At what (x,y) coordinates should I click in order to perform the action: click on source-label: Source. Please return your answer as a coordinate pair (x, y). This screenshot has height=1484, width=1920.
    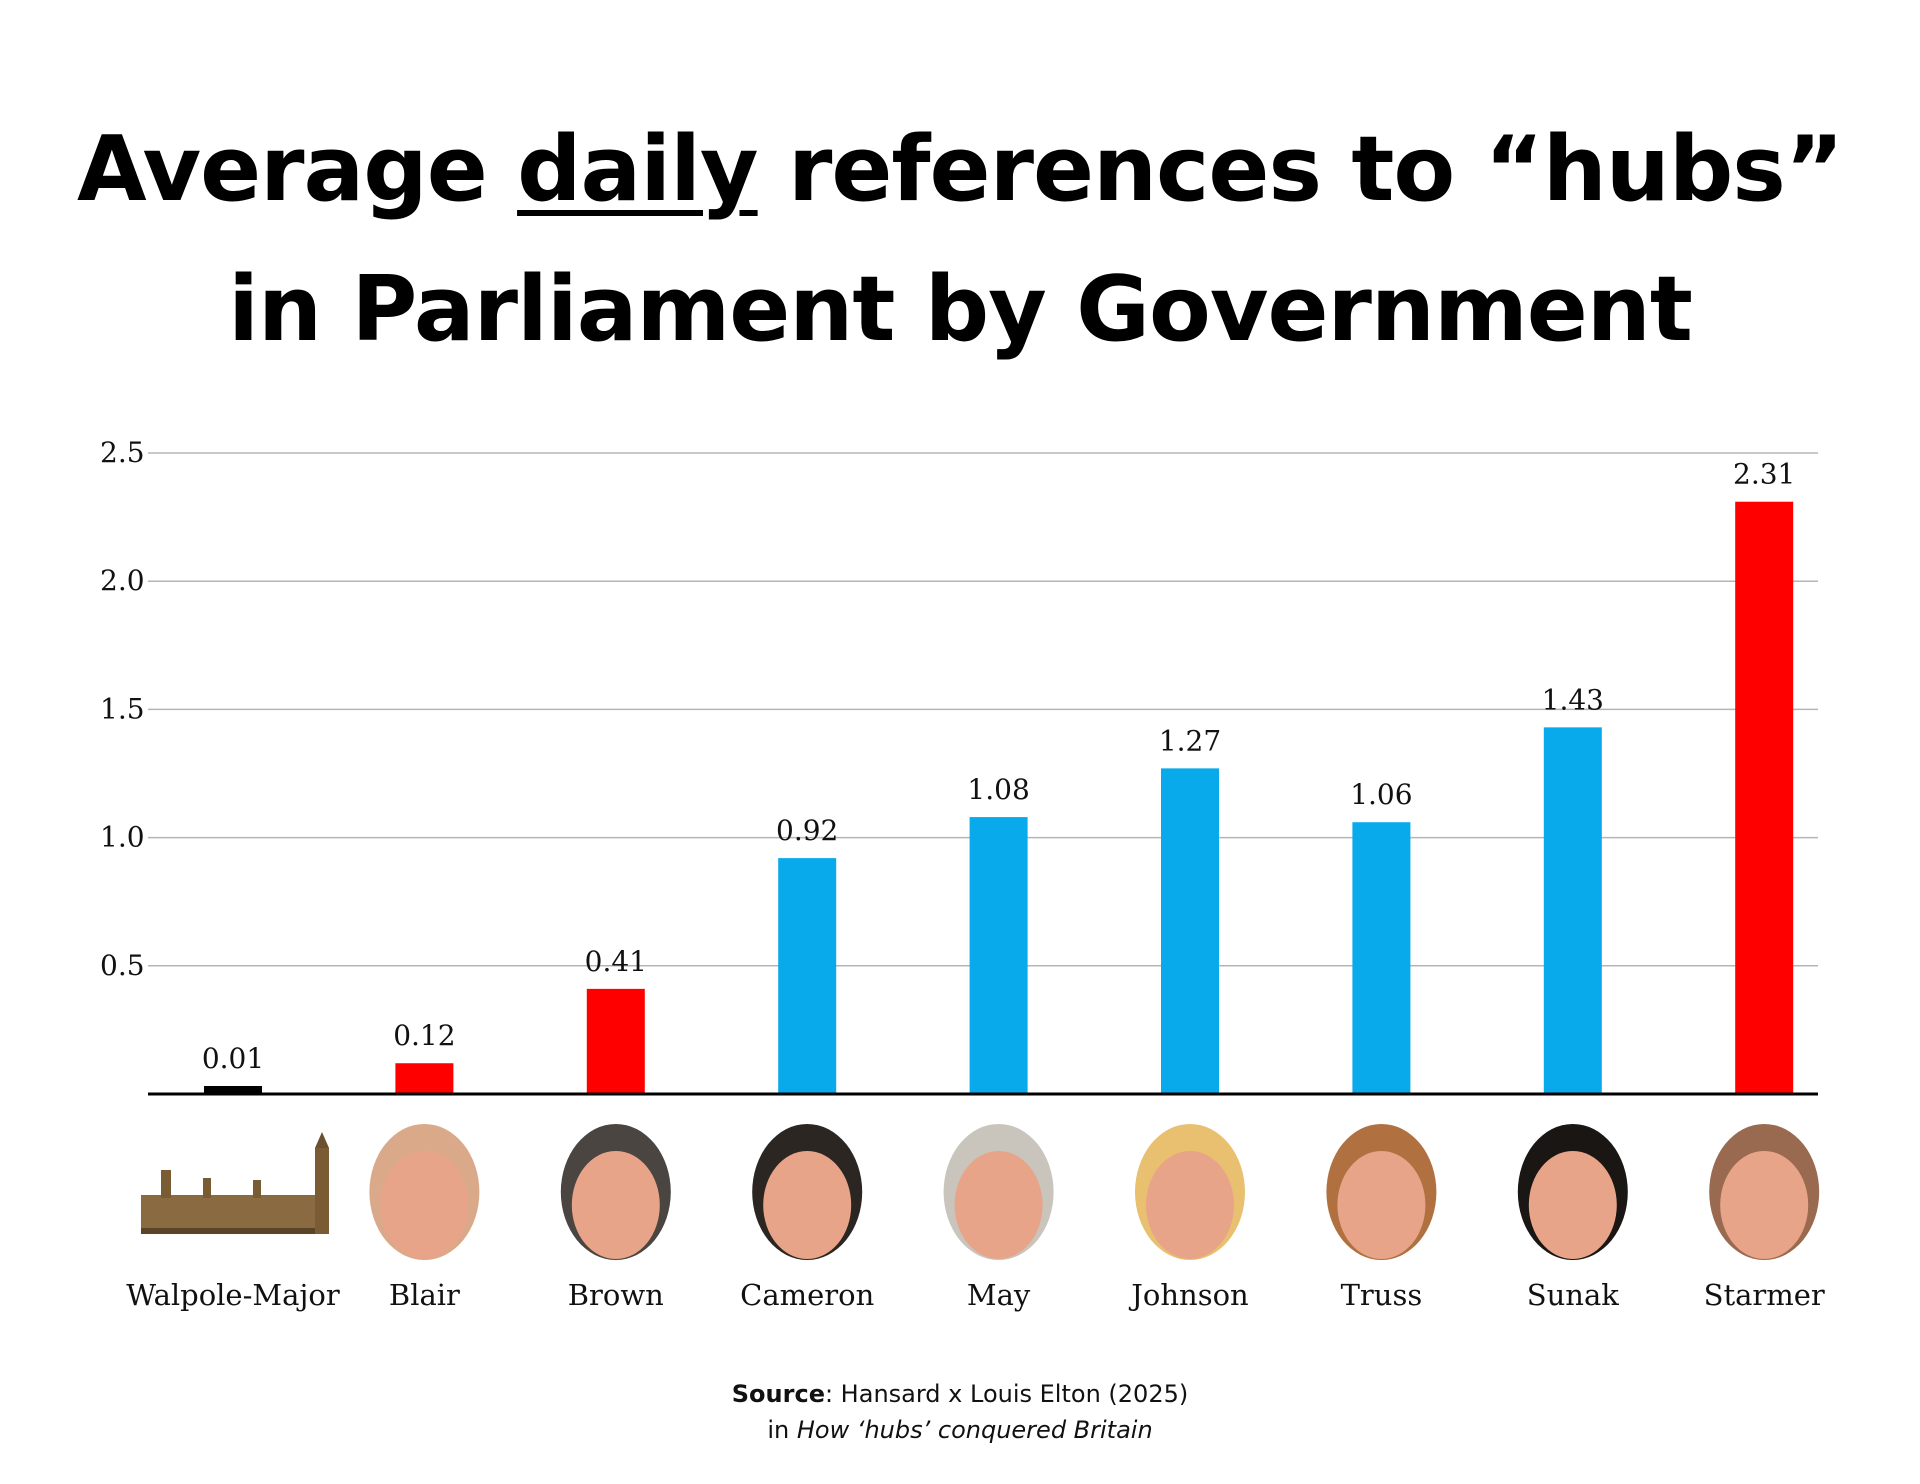
    Looking at the image, I should click on (778, 1394).